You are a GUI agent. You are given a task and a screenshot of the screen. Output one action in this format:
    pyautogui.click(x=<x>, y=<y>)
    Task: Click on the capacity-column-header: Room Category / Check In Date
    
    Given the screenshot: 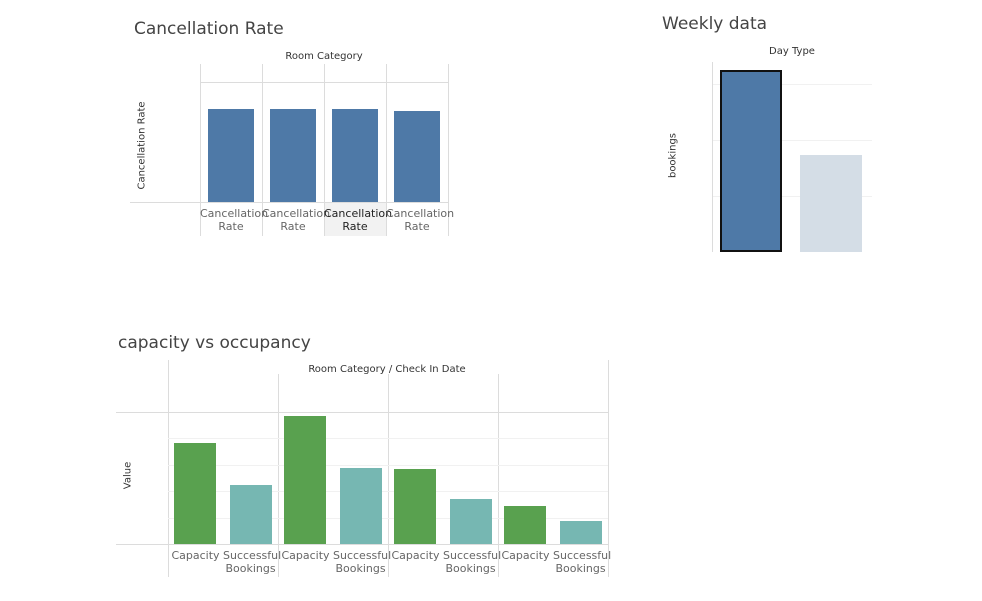 What is the action you would take?
    pyautogui.click(x=387, y=369)
    